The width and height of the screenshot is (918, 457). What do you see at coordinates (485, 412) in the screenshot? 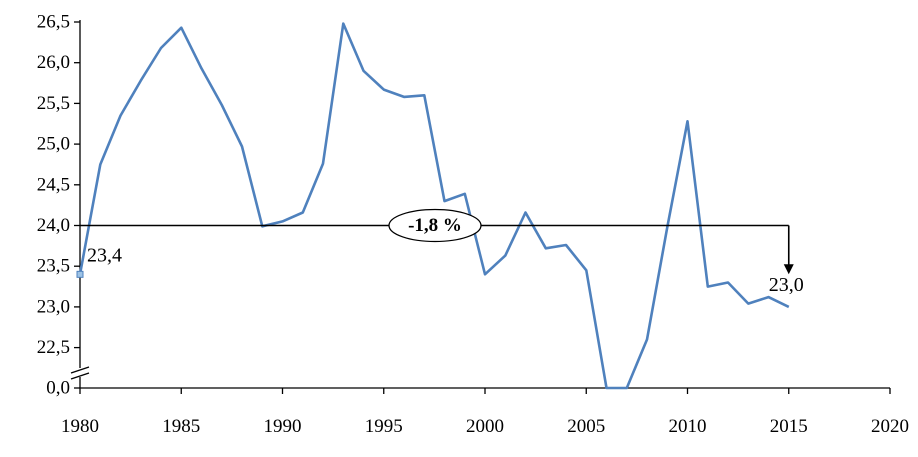
I see `x-axis-ticks: 1980 1985 1990 1995 2000 2005 2010 2015 2020` at bounding box center [485, 412].